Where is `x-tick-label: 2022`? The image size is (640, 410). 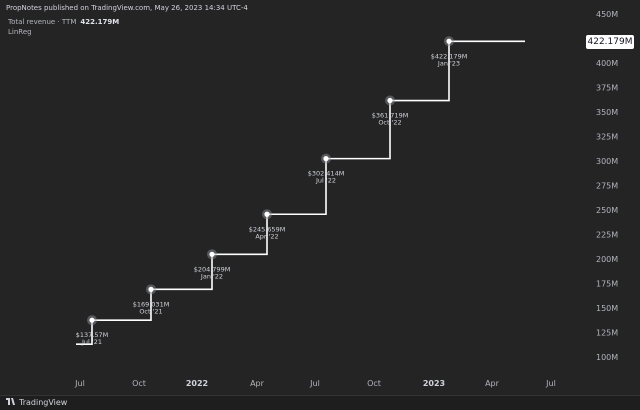
x-tick-label: 2022 is located at coordinates (197, 383).